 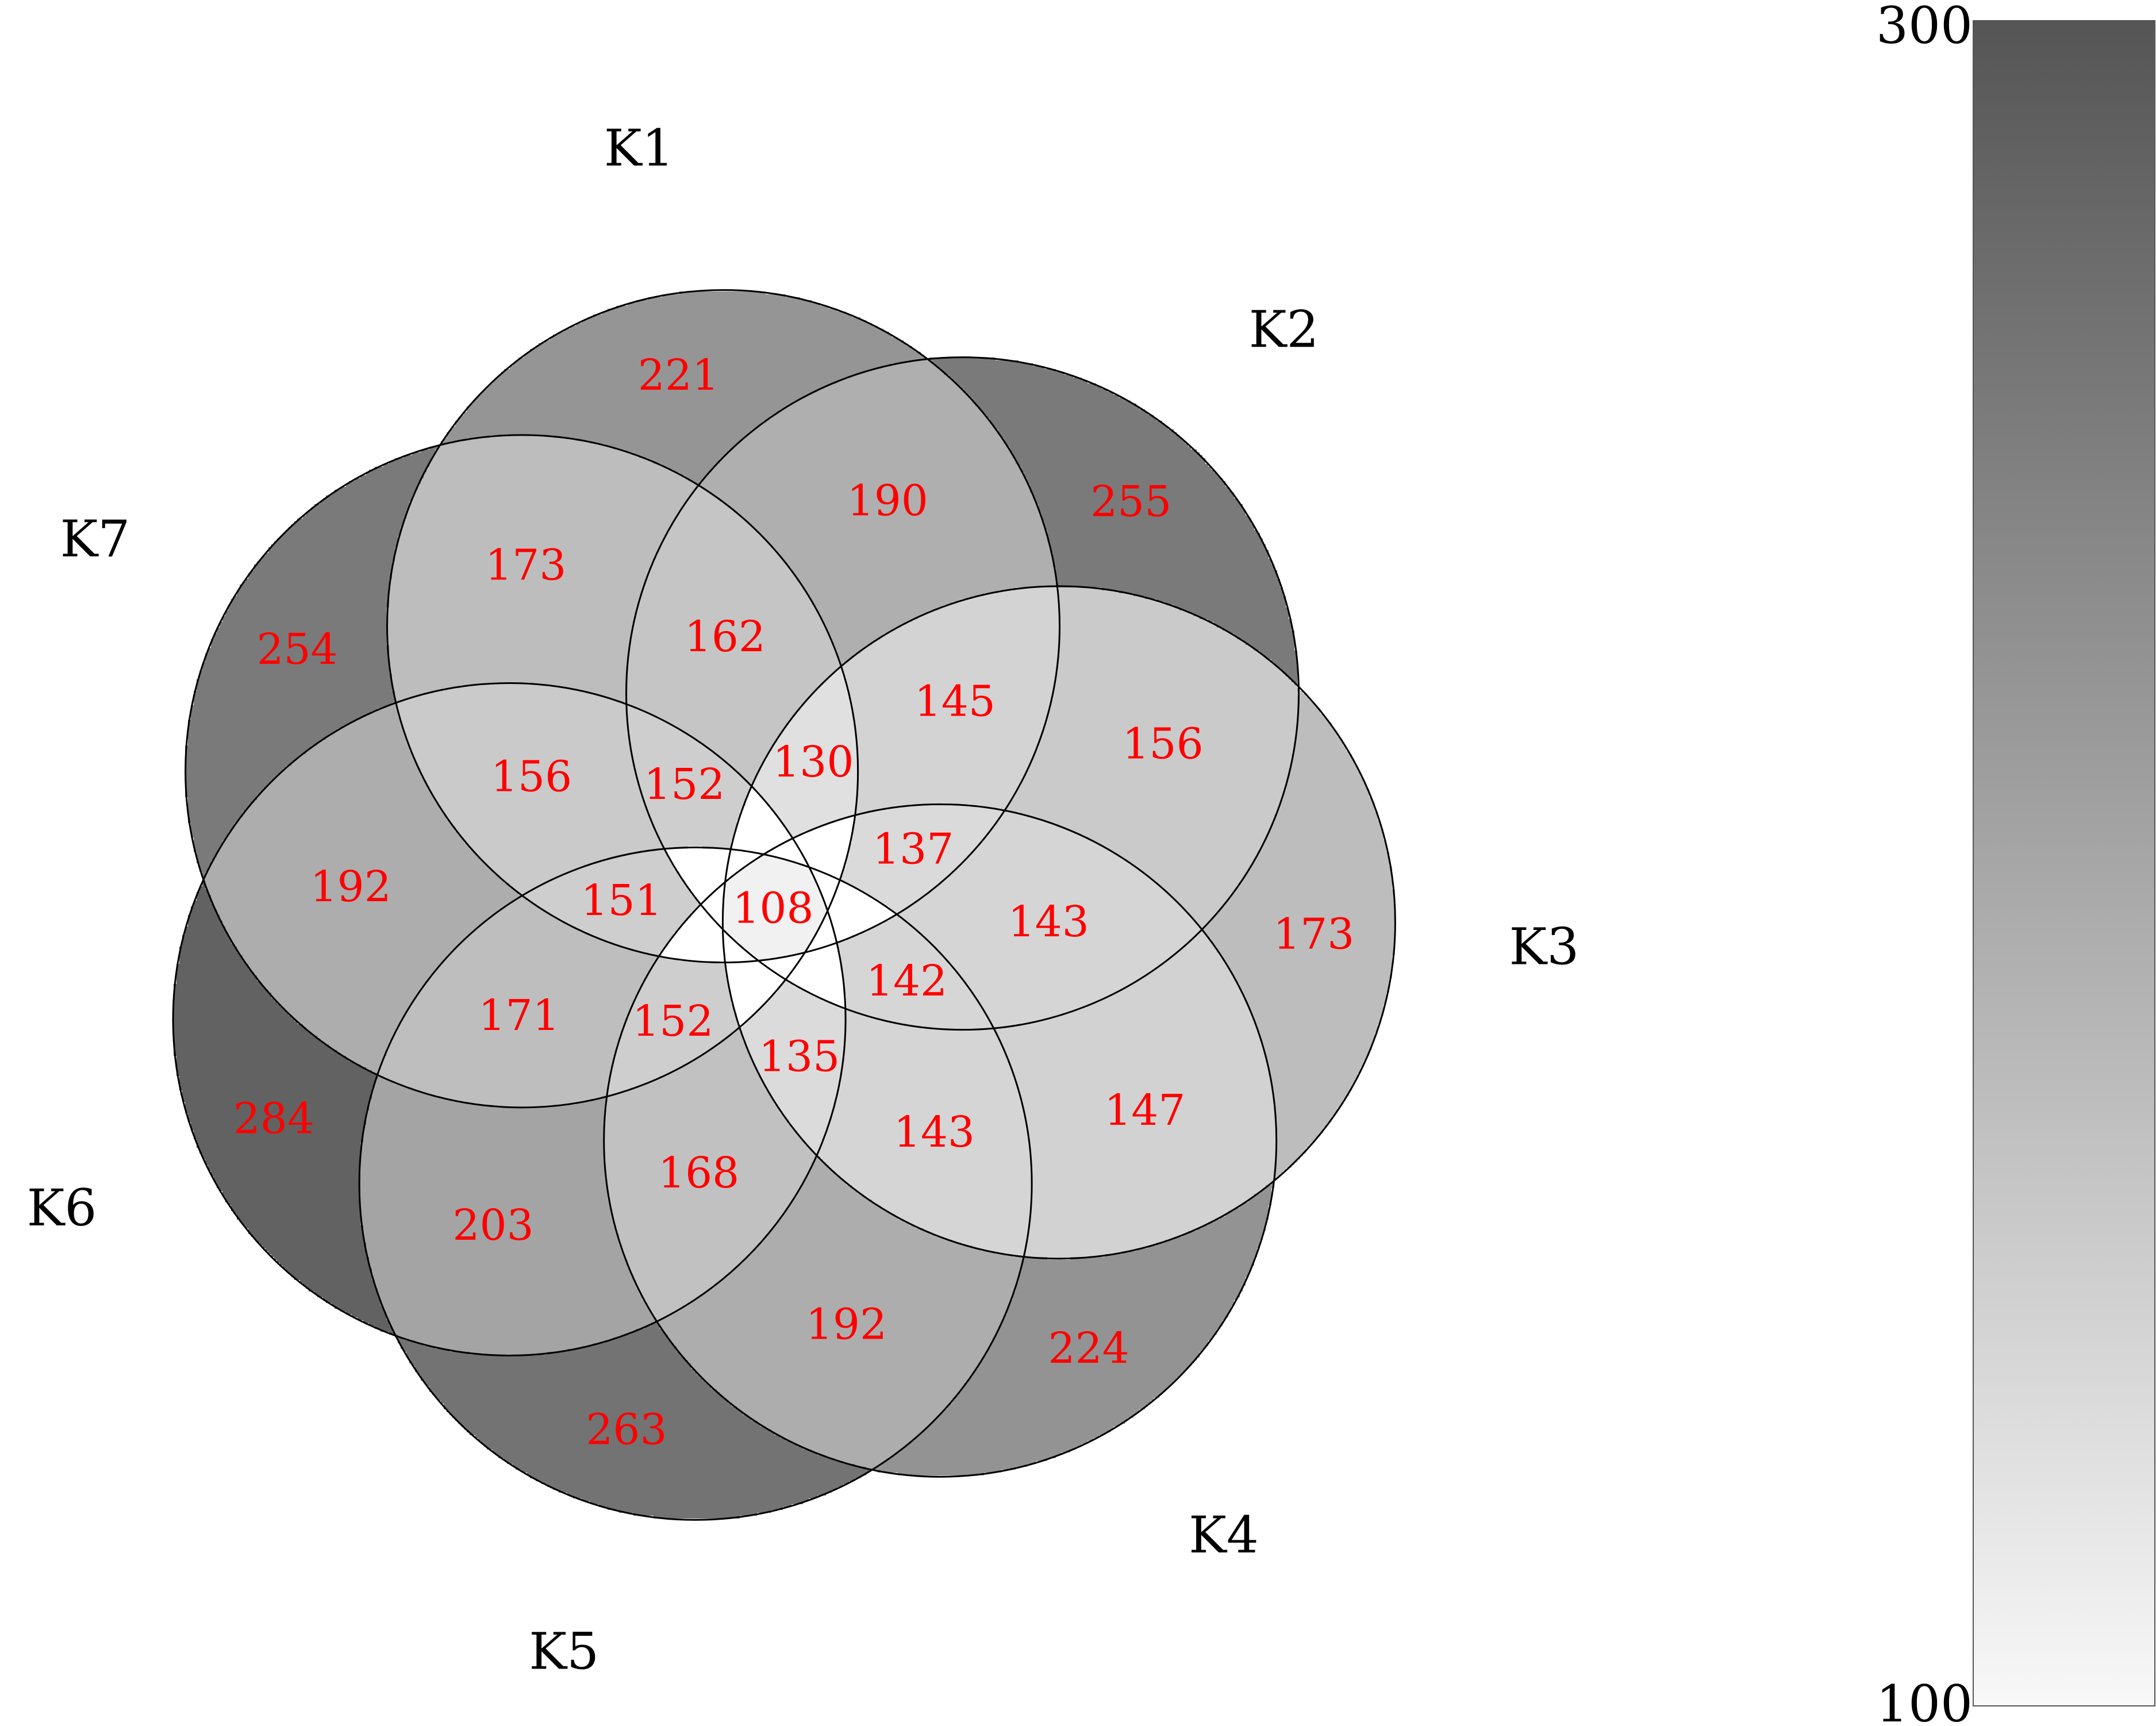 I want to click on region-value-k5-k6: 203, so click(x=493, y=1225).